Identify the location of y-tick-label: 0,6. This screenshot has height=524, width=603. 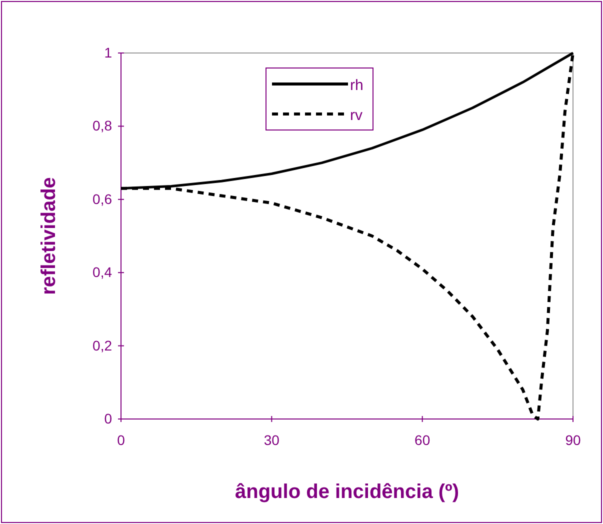
(102, 198).